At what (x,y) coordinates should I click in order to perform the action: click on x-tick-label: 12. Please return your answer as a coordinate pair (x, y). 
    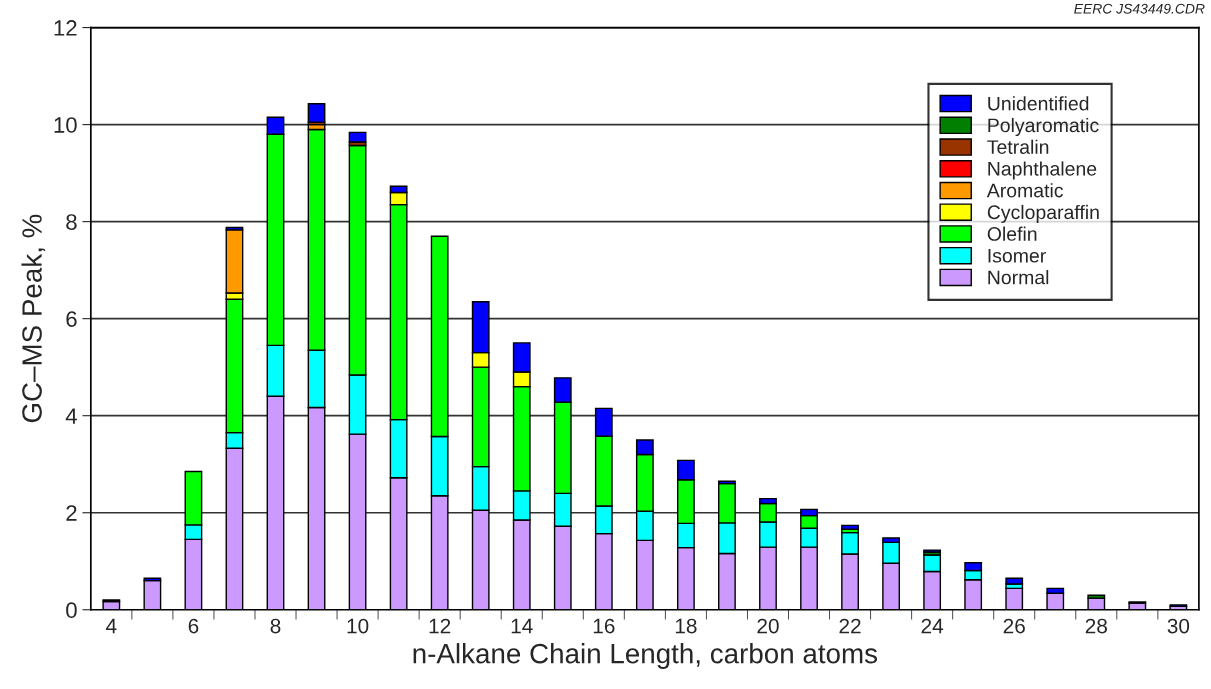
    Looking at the image, I should click on (440, 626).